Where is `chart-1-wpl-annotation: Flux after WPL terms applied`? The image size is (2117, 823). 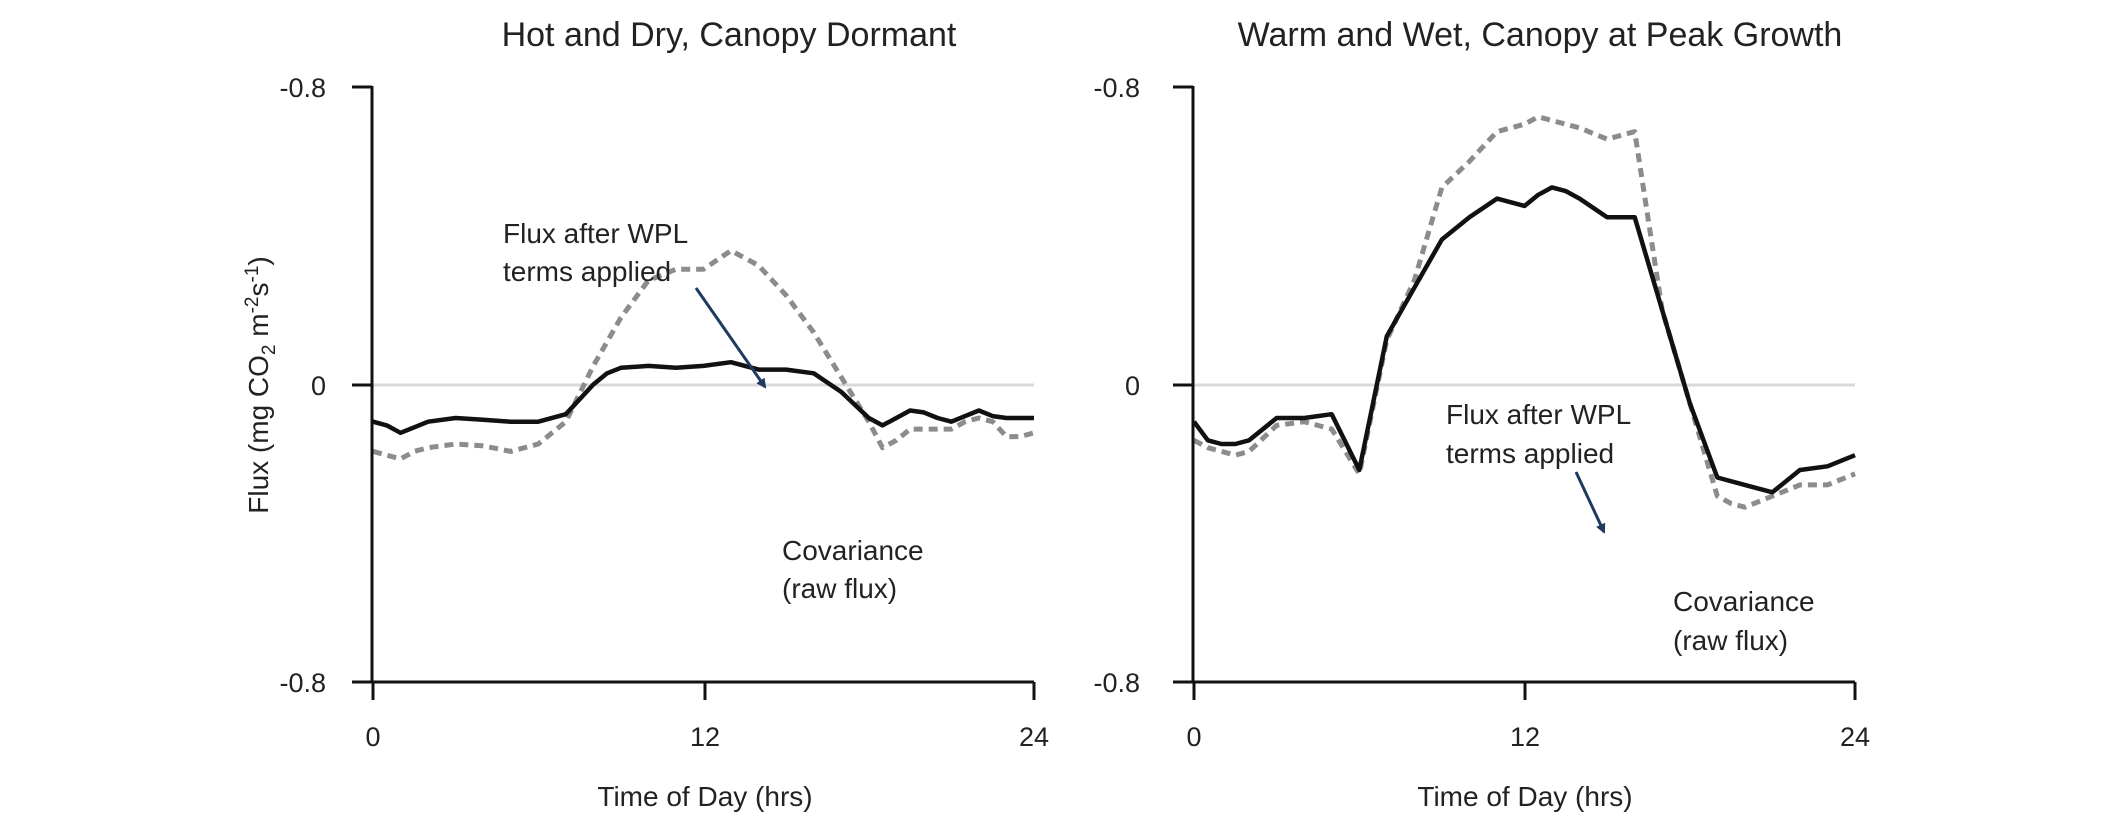
chart-1-wpl-annotation: Flux after WPL terms applied is located at coordinates (595, 252).